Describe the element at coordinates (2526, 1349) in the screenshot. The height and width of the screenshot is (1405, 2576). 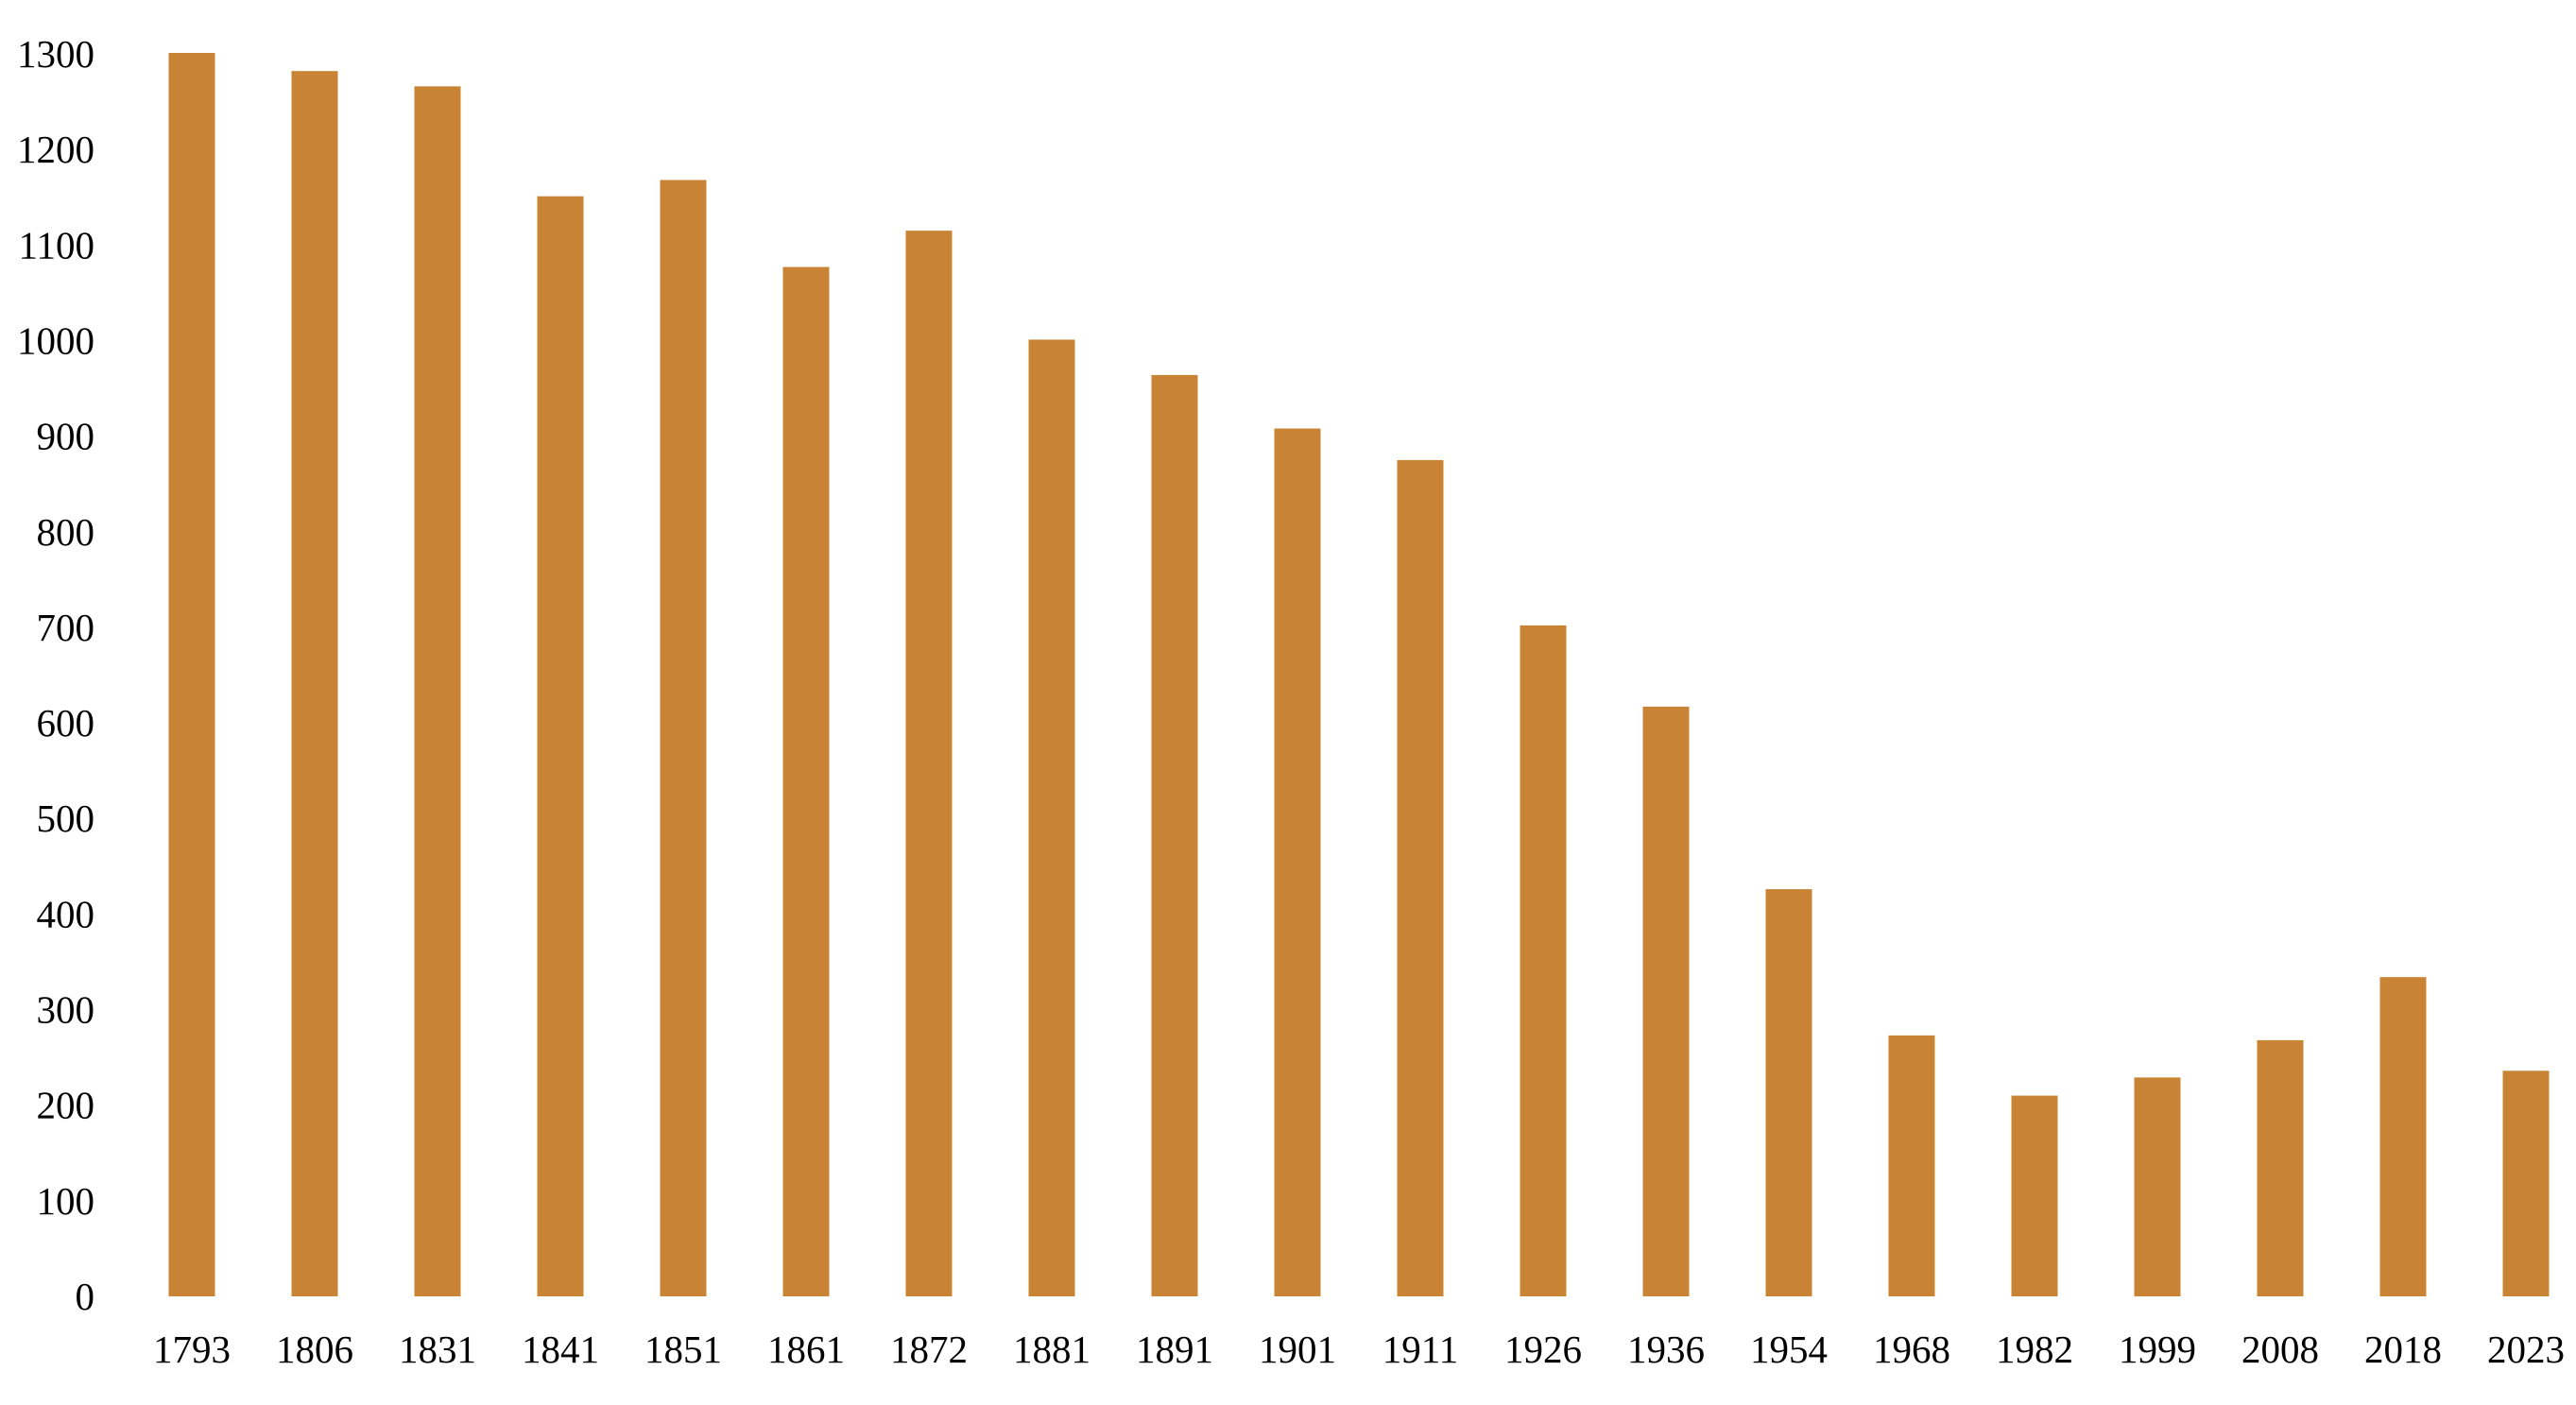
I see `x-tick-label: 2023` at that location.